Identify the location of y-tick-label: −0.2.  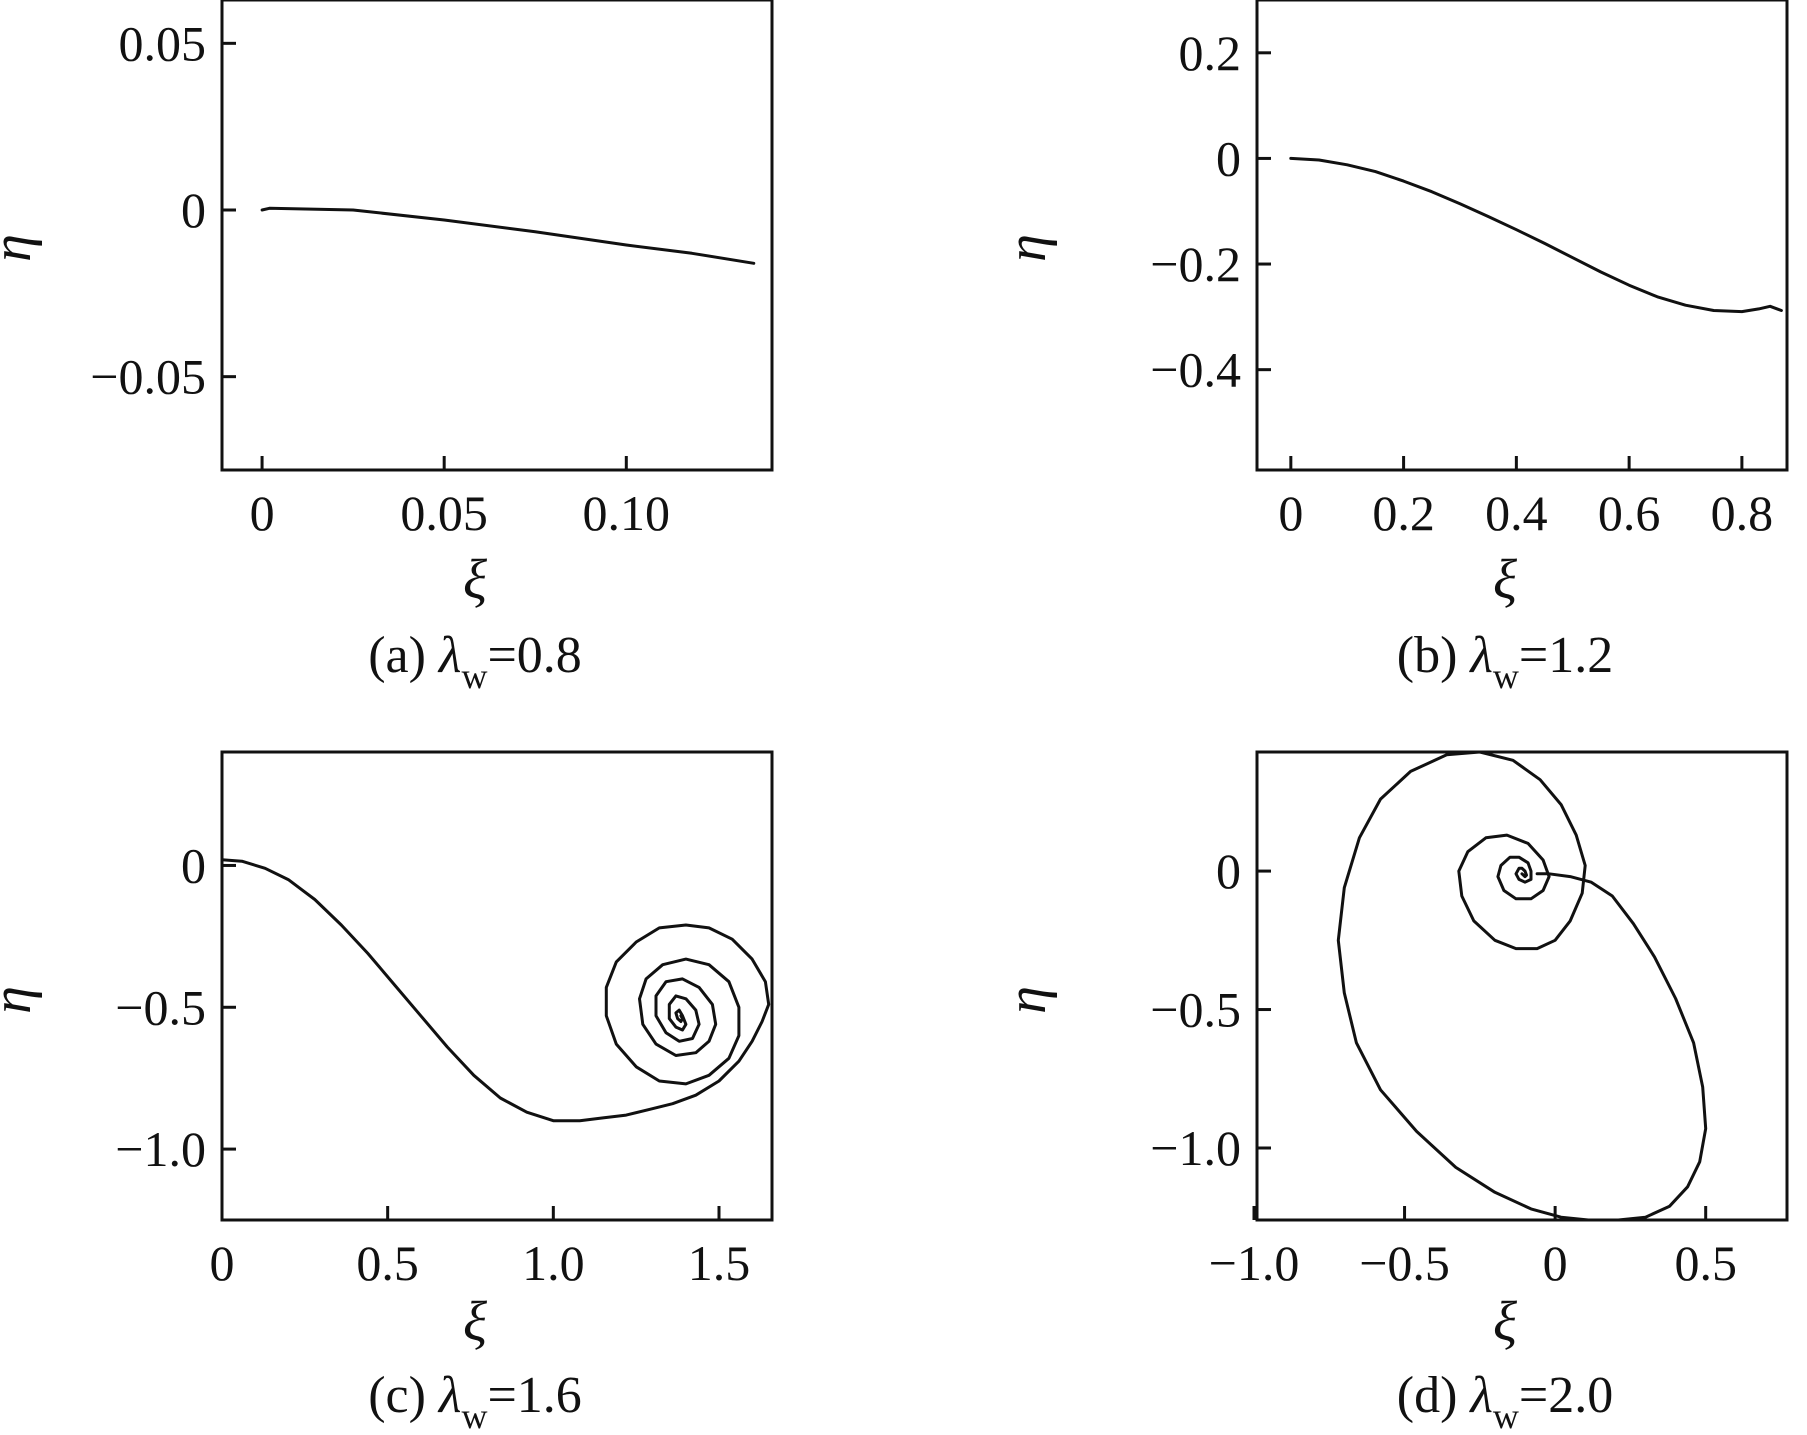
(1195, 264).